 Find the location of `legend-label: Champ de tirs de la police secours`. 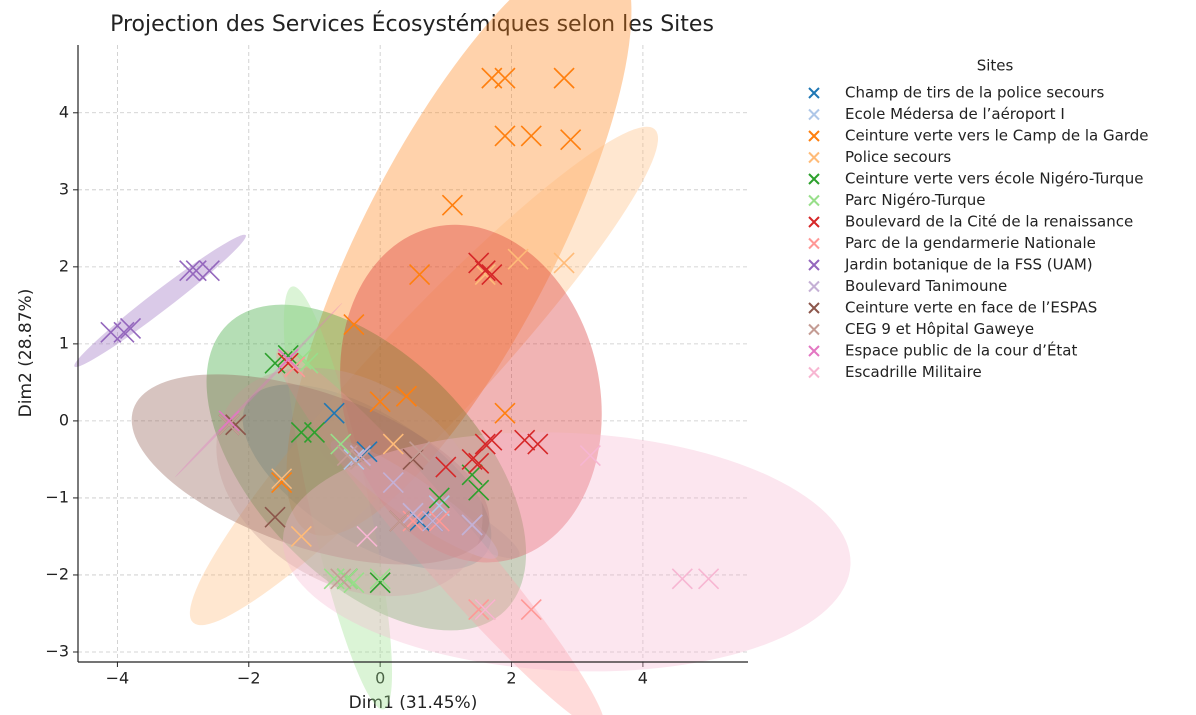

legend-label: Champ de tirs de la police secours is located at coordinates (974, 93).